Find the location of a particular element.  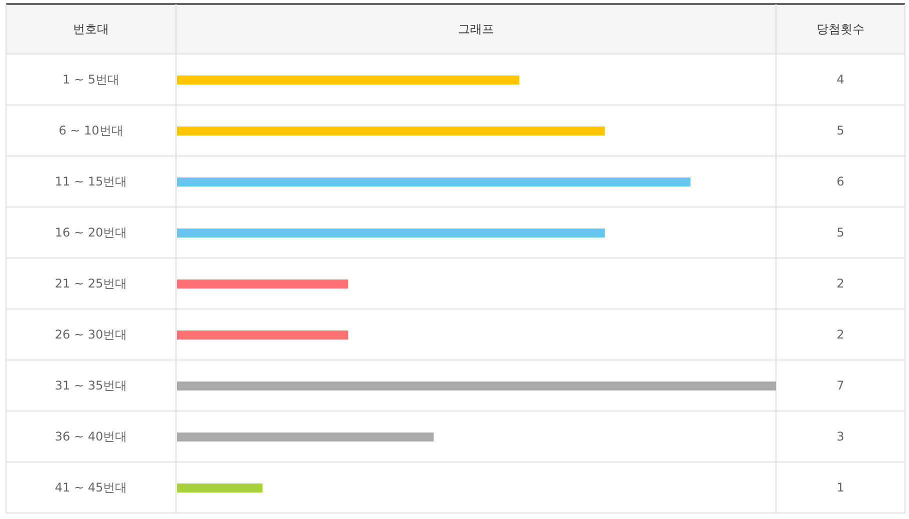

x-axis-title: 그래프 is located at coordinates (476, 29).